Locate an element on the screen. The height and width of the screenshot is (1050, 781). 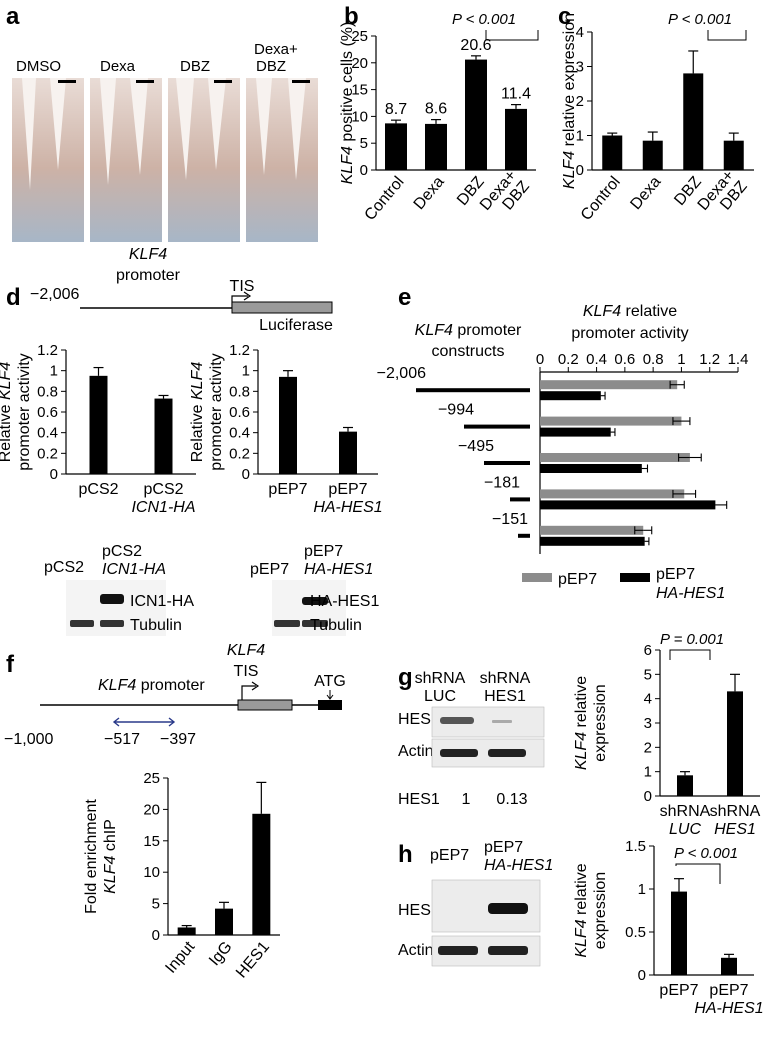
g-lane-hes1: HES1 is located at coordinates (505, 696).